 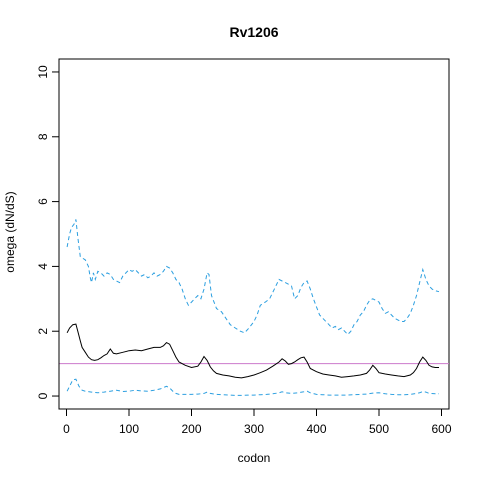 What do you see at coordinates (379, 429) in the screenshot?
I see `x-tick-label: 500` at bounding box center [379, 429].